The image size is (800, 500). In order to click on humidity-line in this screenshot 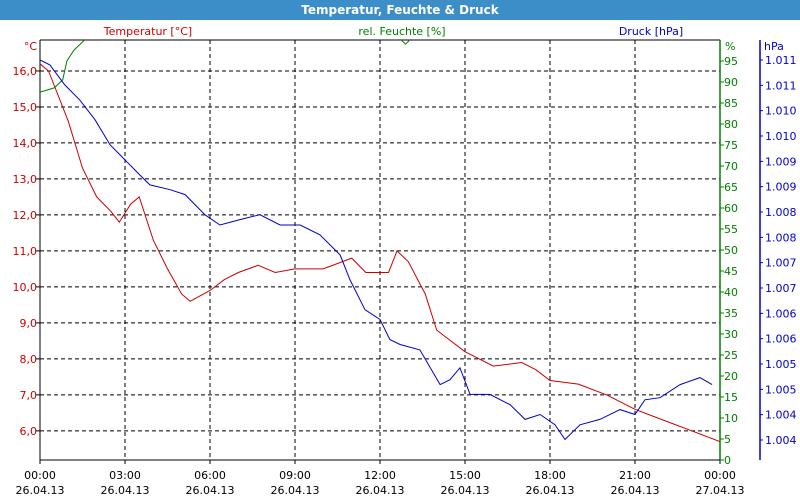, I will do `click(225, 66)`.